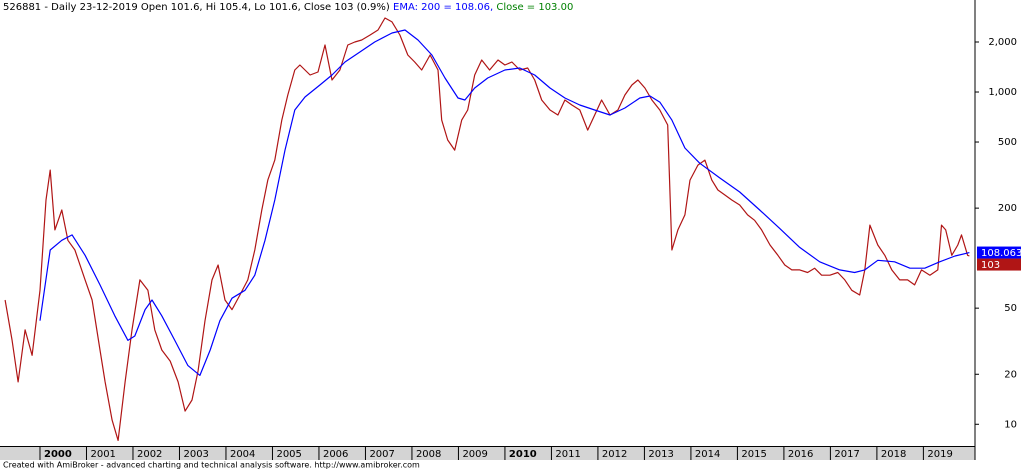 The width and height of the screenshot is (1023, 470). I want to click on ema-annotation: EMA: 200 = 108.06,, so click(443, 7).